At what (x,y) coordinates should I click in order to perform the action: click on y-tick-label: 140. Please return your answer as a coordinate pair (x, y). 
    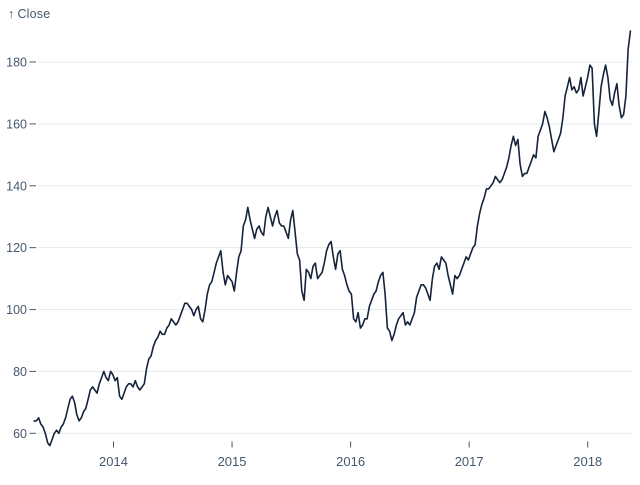
    Looking at the image, I should click on (16, 186).